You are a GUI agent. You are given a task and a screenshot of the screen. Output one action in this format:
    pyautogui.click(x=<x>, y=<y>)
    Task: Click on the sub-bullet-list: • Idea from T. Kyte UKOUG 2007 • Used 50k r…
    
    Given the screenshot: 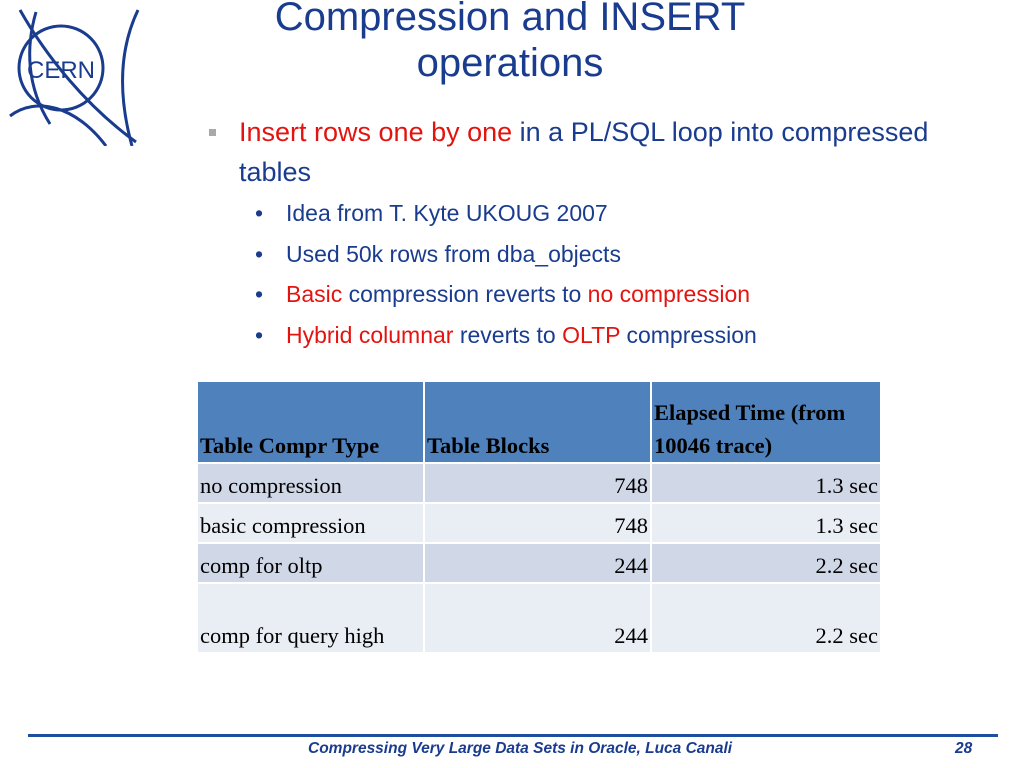 What is the action you would take?
    pyautogui.click(x=600, y=274)
    